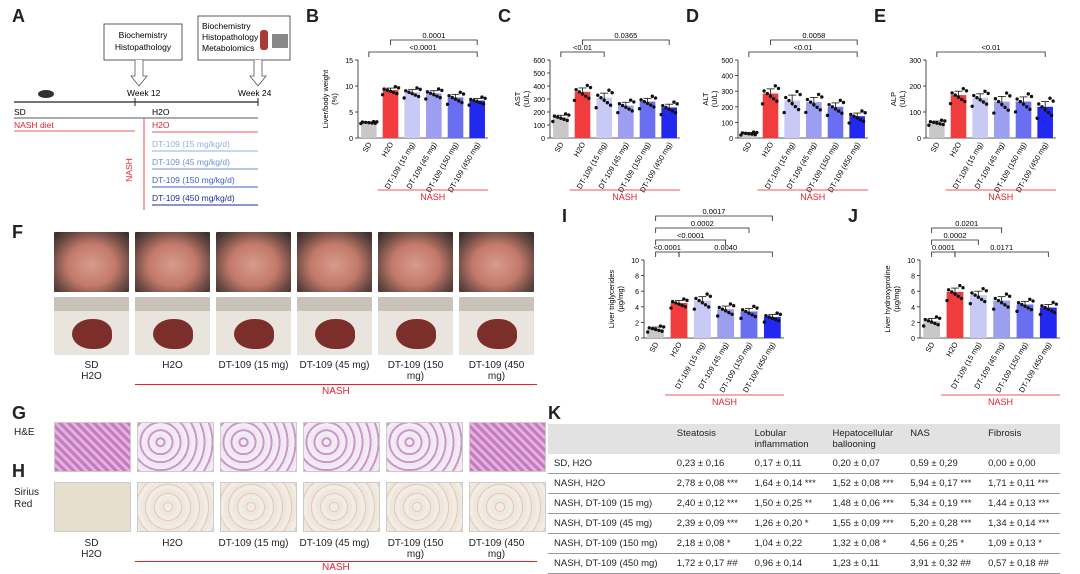 This screenshot has width=1080, height=574. What do you see at coordinates (517, 98) in the screenshot?
I see `y-axis-label: AST` at bounding box center [517, 98].